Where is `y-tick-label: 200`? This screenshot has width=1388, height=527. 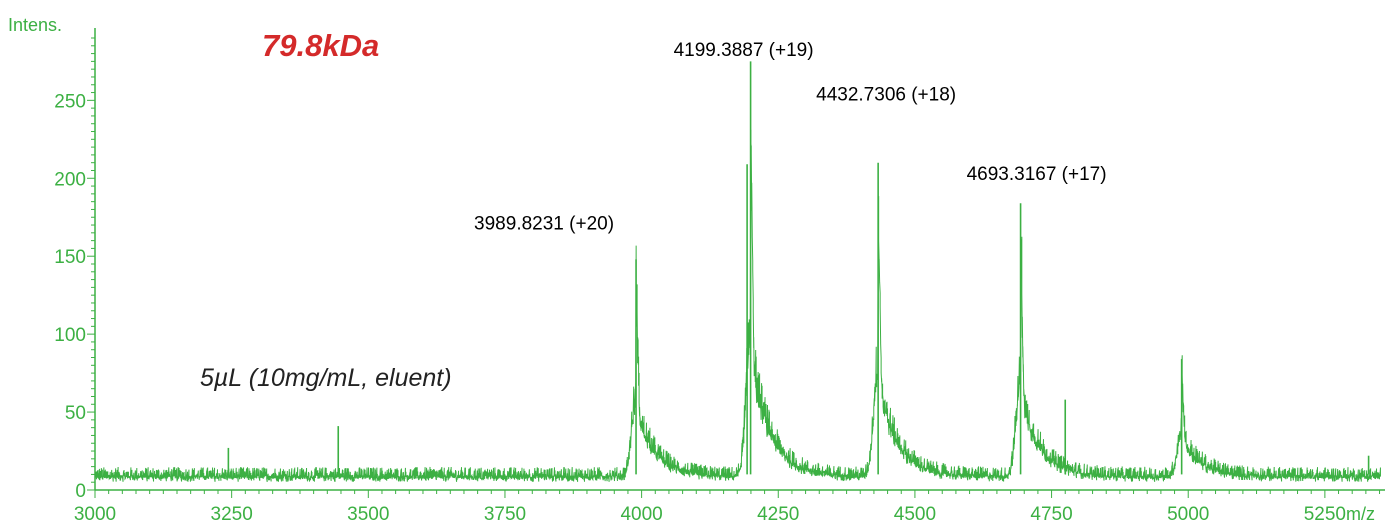 y-tick-label: 200 is located at coordinates (70, 179).